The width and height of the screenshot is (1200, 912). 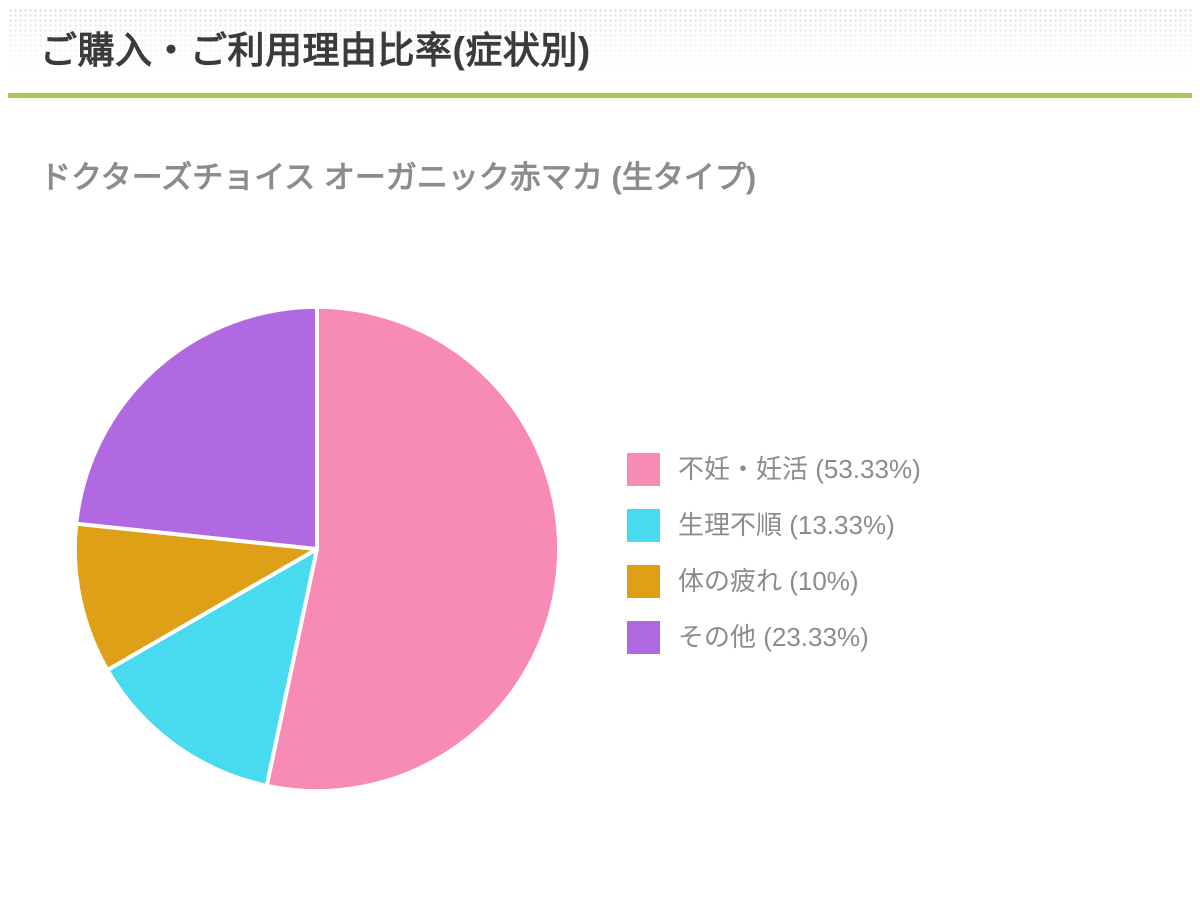 I want to click on legend-swatch-purple, so click(x=643, y=637).